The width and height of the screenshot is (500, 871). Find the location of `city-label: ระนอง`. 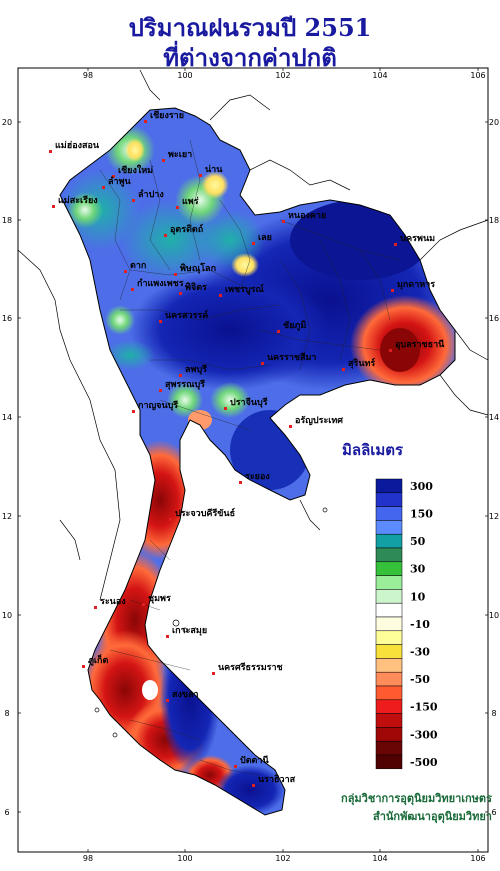

city-label: ระนอง is located at coordinates (113, 602).